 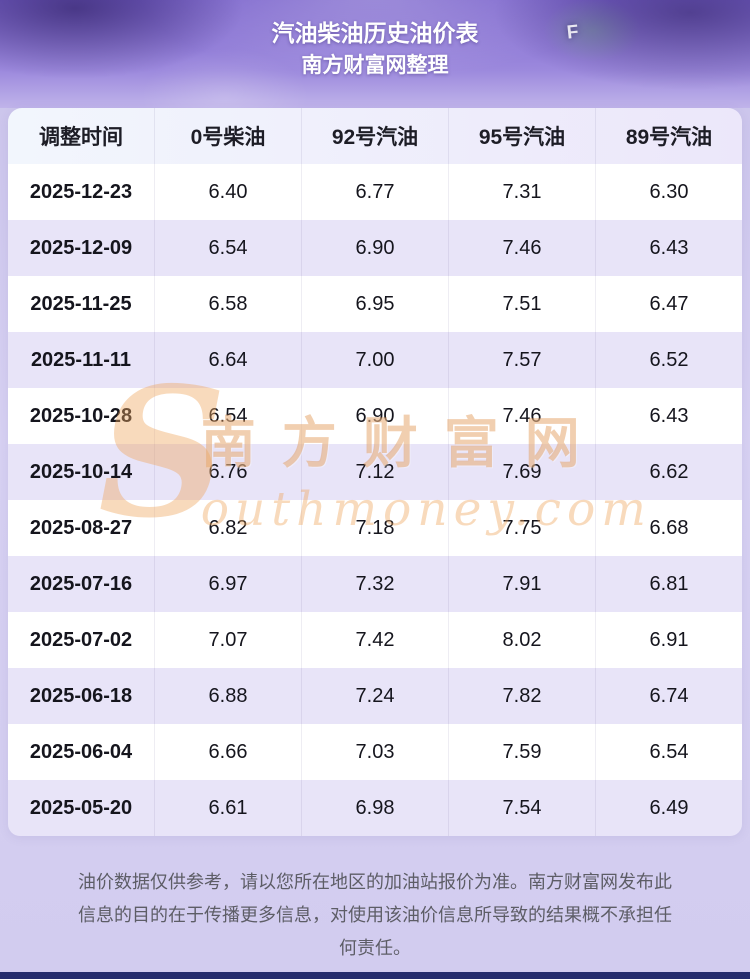 What do you see at coordinates (81, 584) in the screenshot?
I see `date-cell: 2025-07-16` at bounding box center [81, 584].